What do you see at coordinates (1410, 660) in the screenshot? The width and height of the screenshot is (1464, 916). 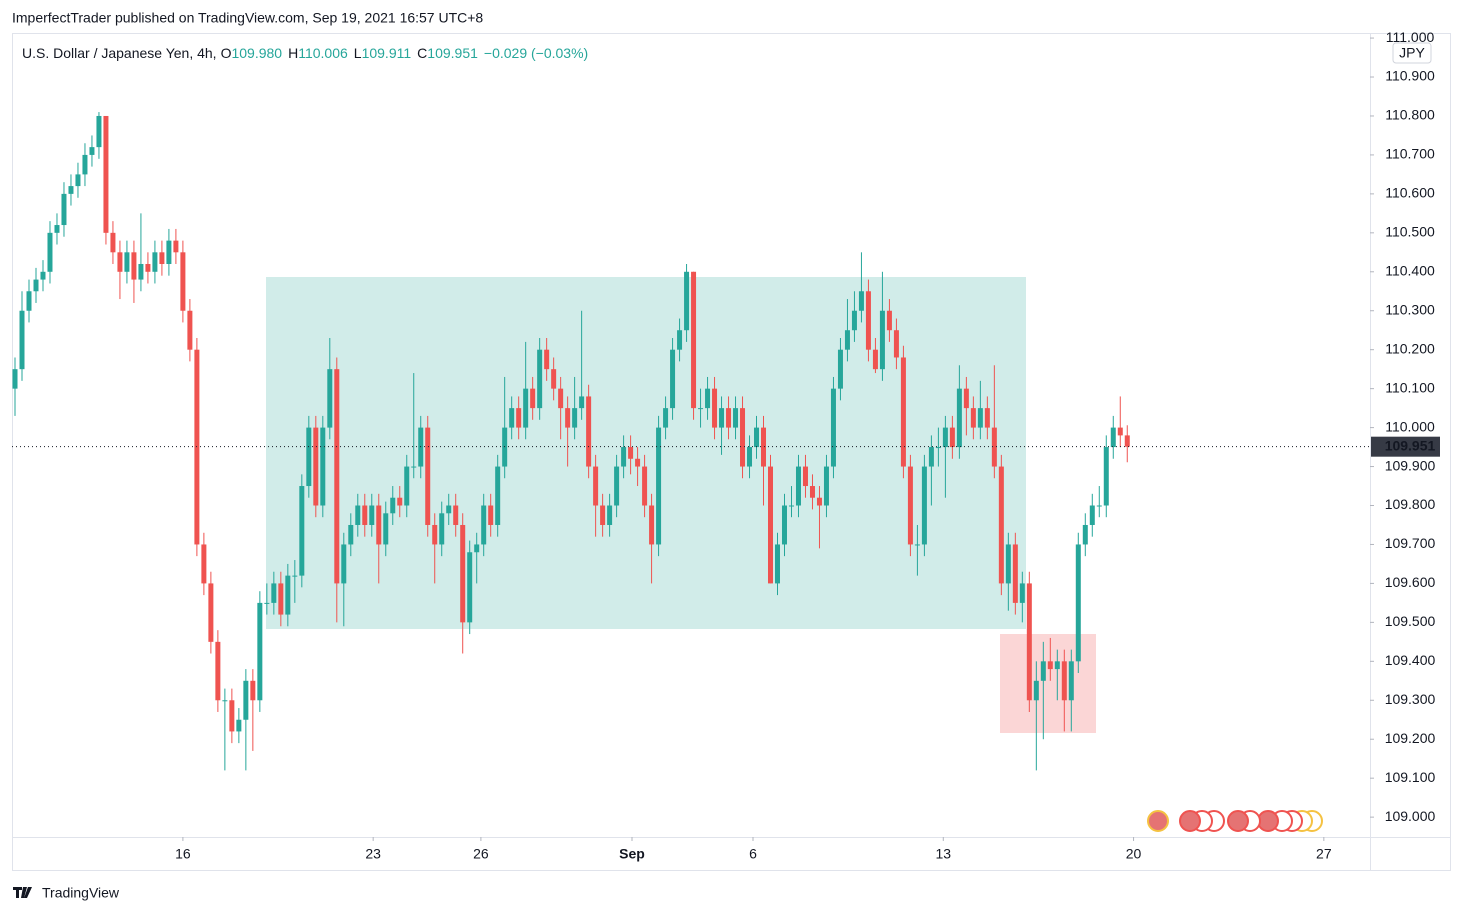 I see `y-tick-label: 109.400` at bounding box center [1410, 660].